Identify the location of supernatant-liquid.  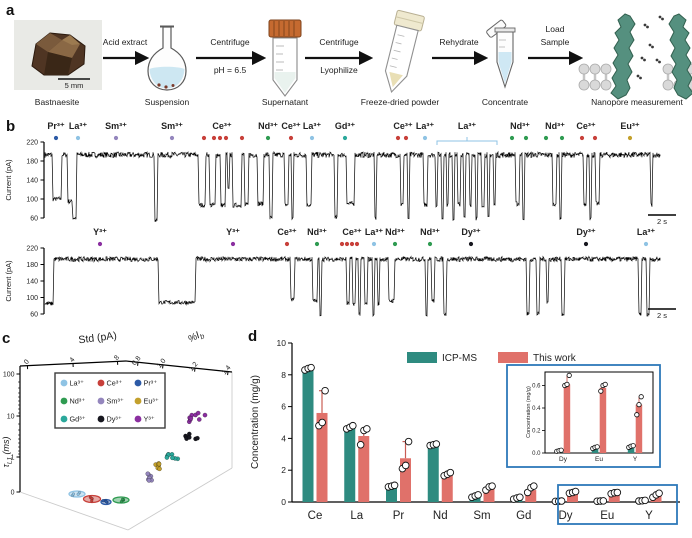
(285, 82).